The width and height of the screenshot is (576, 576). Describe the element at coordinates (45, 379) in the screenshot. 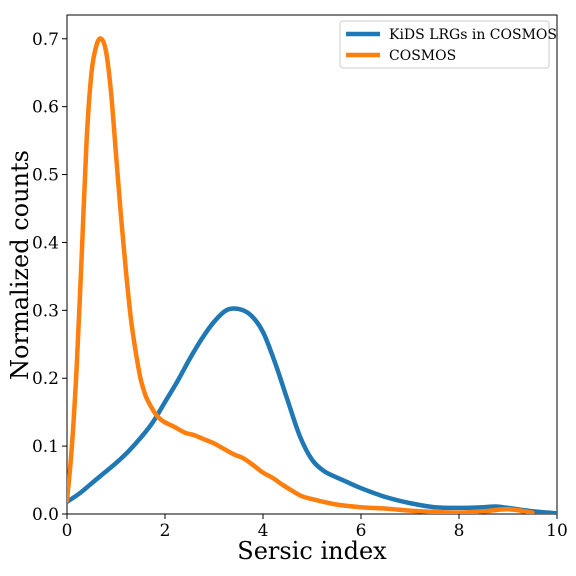

I see `y-tick-label: 0.2` at that location.